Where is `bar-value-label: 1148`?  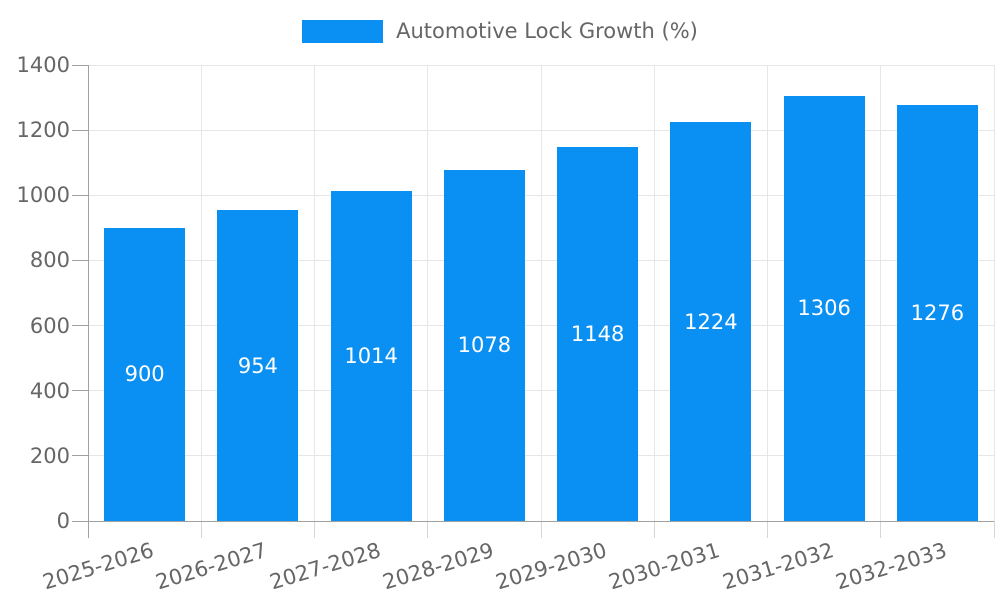
bar-value-label: 1148 is located at coordinates (597, 334).